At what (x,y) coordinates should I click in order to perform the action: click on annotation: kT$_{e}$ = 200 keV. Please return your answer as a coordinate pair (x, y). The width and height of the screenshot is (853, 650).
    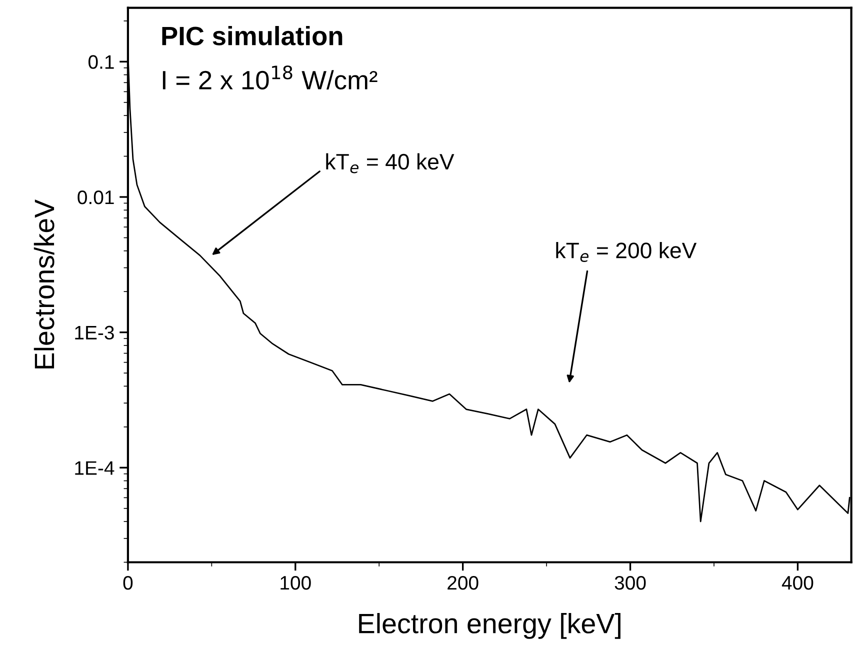
    Looking at the image, I should click on (626, 252).